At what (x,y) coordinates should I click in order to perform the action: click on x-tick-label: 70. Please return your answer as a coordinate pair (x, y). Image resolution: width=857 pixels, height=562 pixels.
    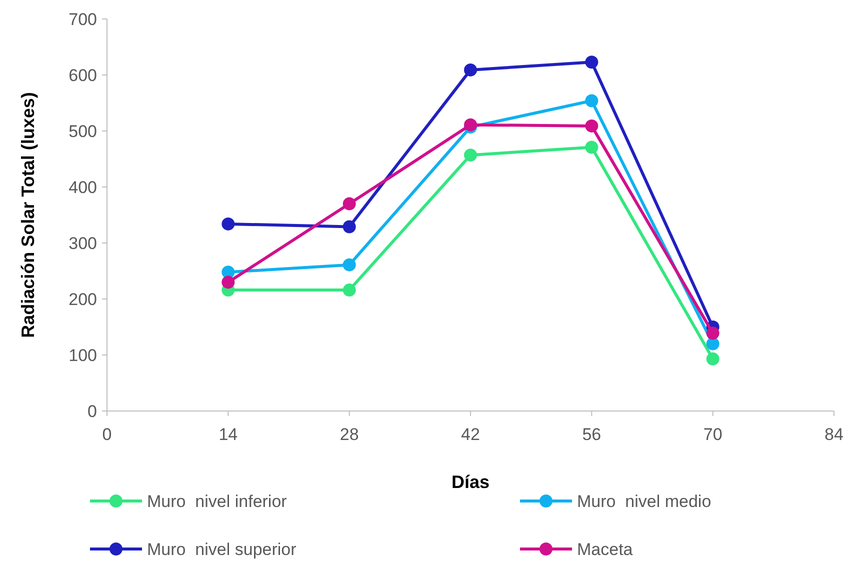
    Looking at the image, I should click on (712, 434).